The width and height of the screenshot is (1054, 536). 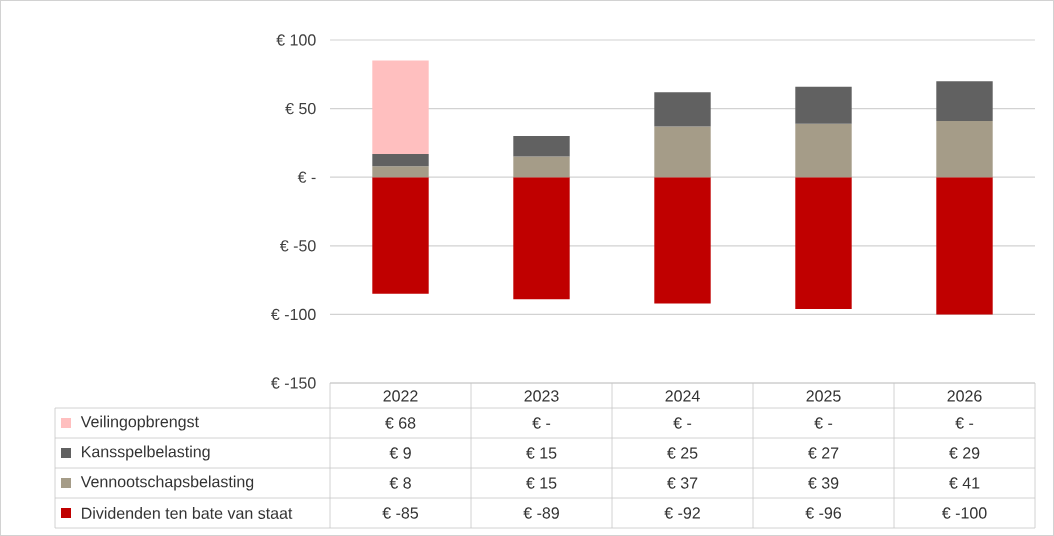 I want to click on y-tick-label: € 50, so click(x=300, y=108).